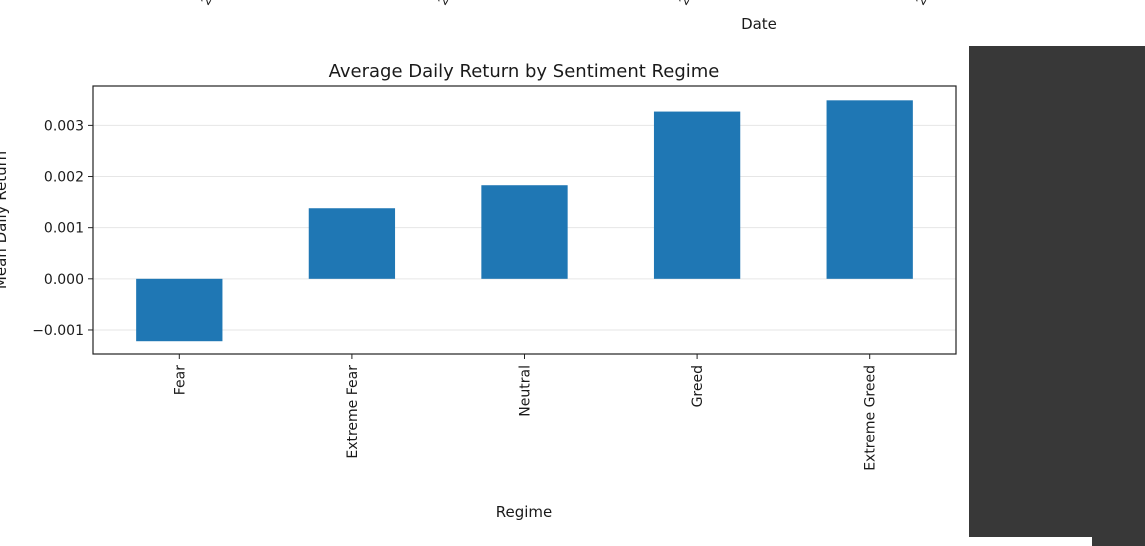  Describe the element at coordinates (524, 71) in the screenshot. I see `chart-title: Average Daily Return by Sentiment Regime` at that location.